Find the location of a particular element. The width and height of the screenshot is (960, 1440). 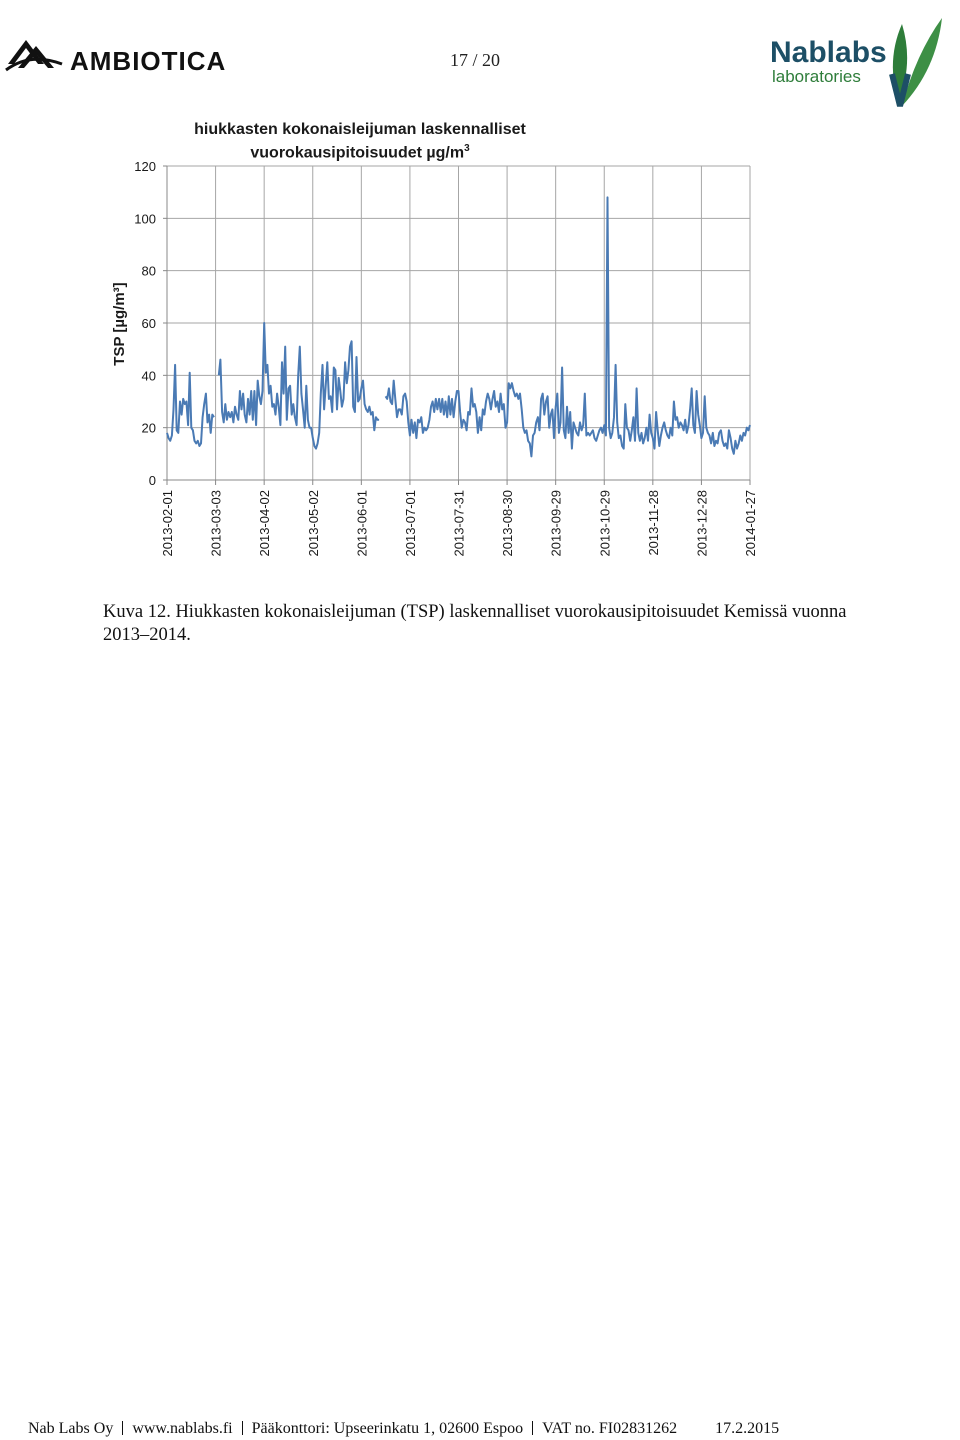

chart-axes is located at coordinates (457, 325).